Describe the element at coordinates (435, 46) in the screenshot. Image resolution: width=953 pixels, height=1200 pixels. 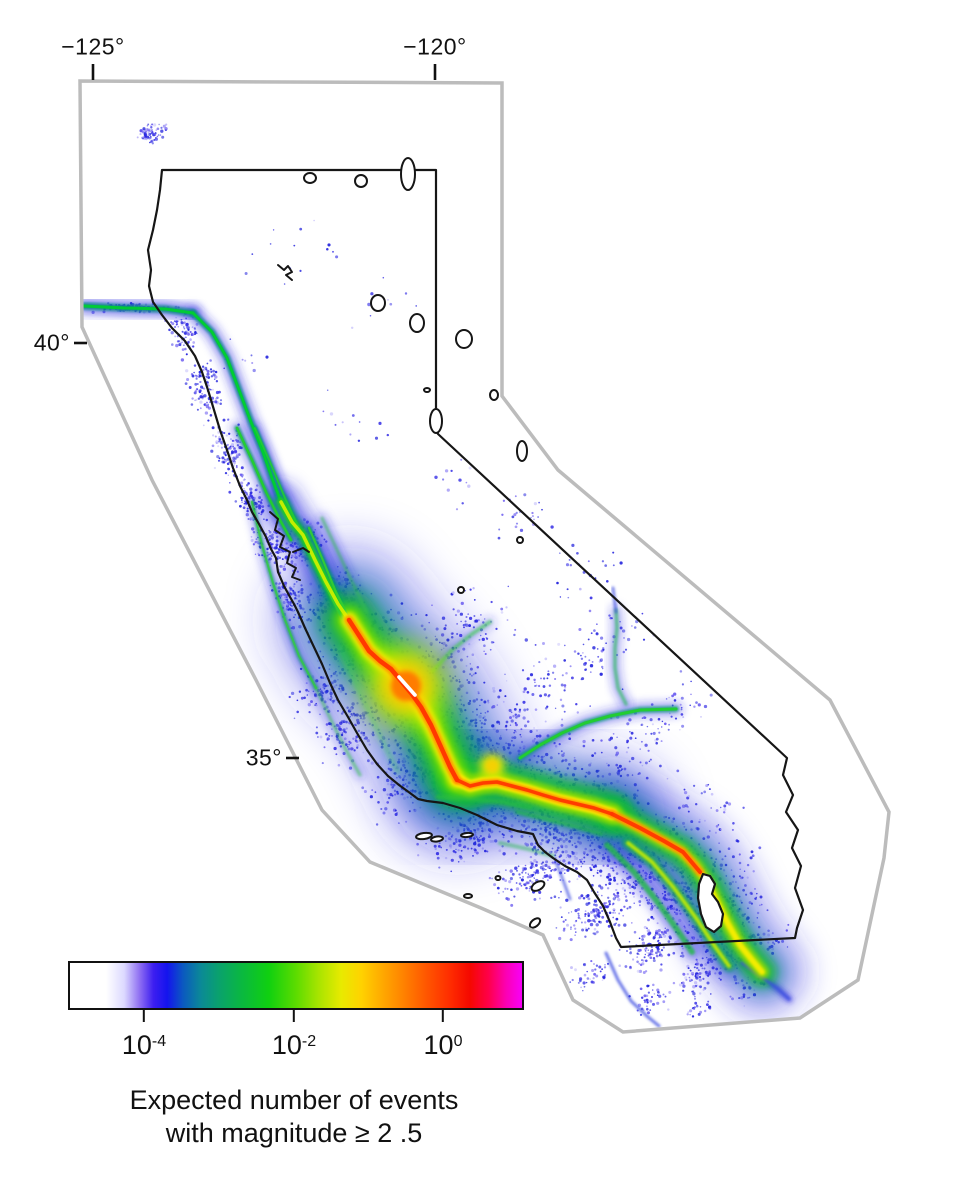
I see `lon-label-120: −120°` at that location.